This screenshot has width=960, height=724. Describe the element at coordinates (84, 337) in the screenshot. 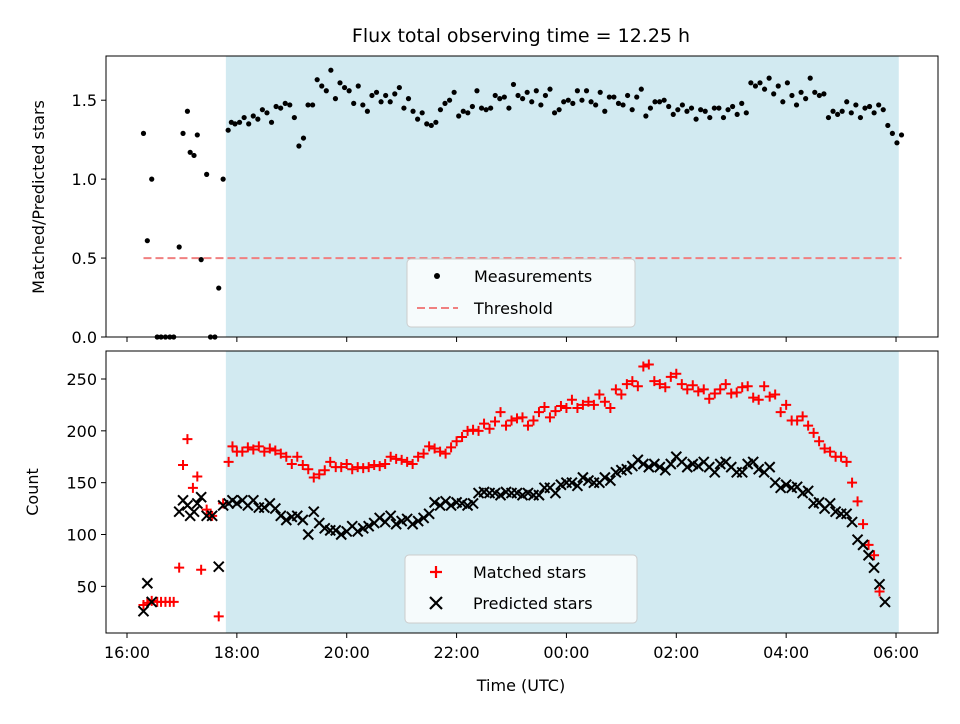

I see `top-y-tick-label: 0.0` at that location.